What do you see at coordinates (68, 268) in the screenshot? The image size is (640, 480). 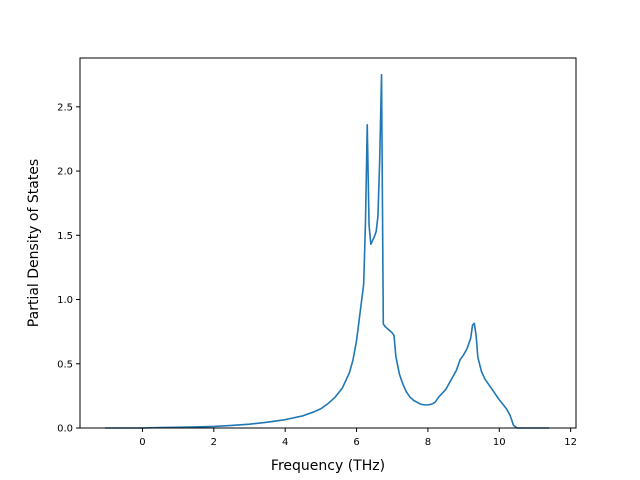 I see `y-axis: 0.0 0.5 1.0 1.5 2.0 2.5` at bounding box center [68, 268].